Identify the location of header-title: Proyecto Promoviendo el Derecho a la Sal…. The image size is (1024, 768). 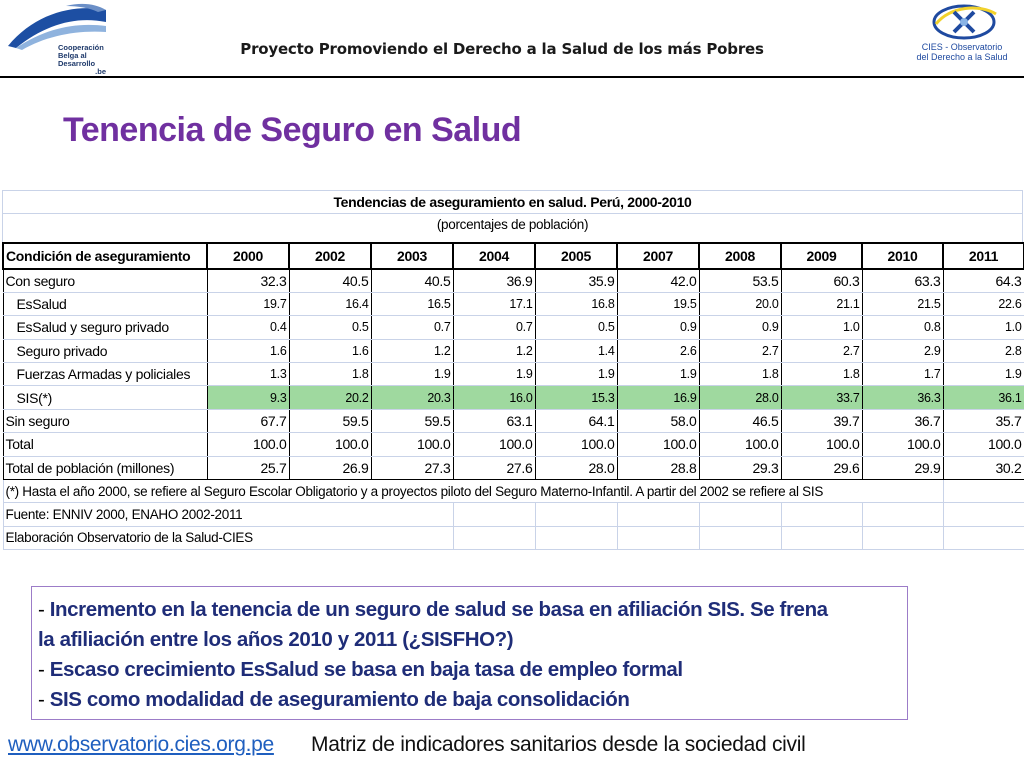
(502, 49).